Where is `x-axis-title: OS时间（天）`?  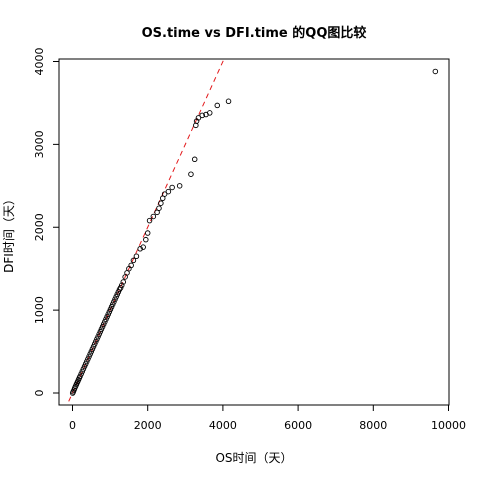
x-axis-title: OS时间（天） is located at coordinates (253, 458).